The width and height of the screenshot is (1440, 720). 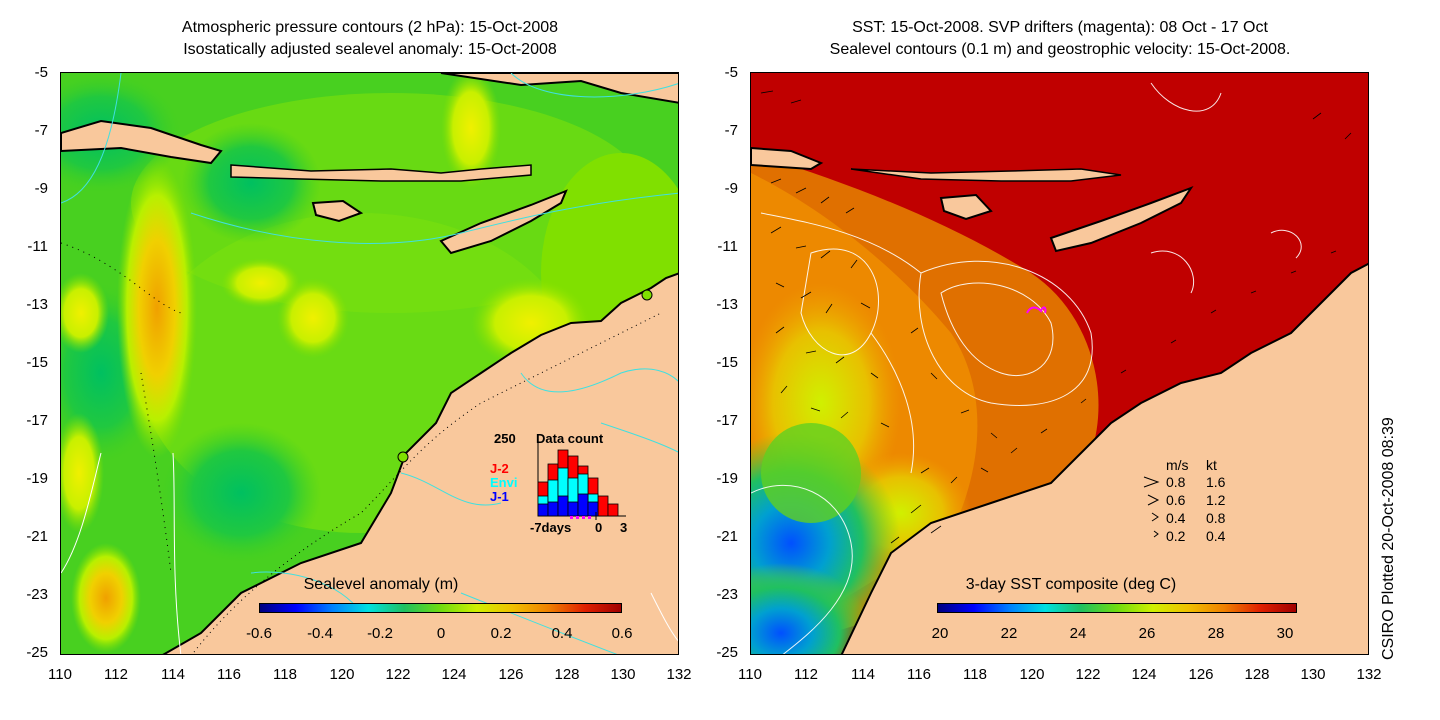 What do you see at coordinates (60, 674) in the screenshot?
I see `left-x-tick: 110` at bounding box center [60, 674].